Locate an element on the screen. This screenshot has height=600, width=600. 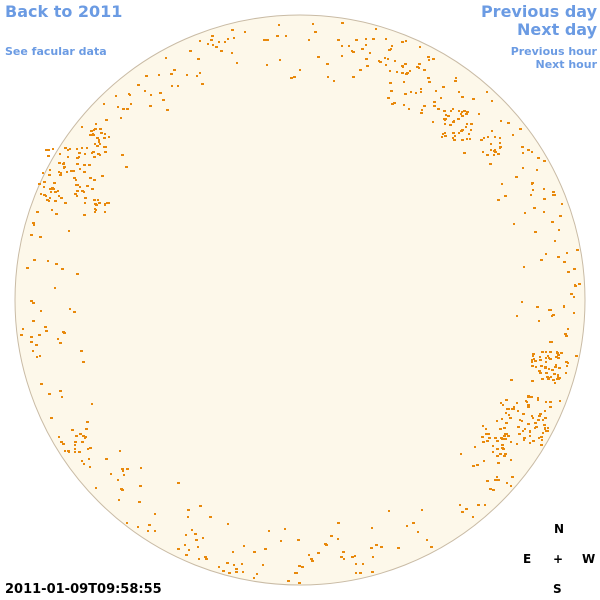
previous-hour-link: Previous hour is located at coordinates (553, 51).